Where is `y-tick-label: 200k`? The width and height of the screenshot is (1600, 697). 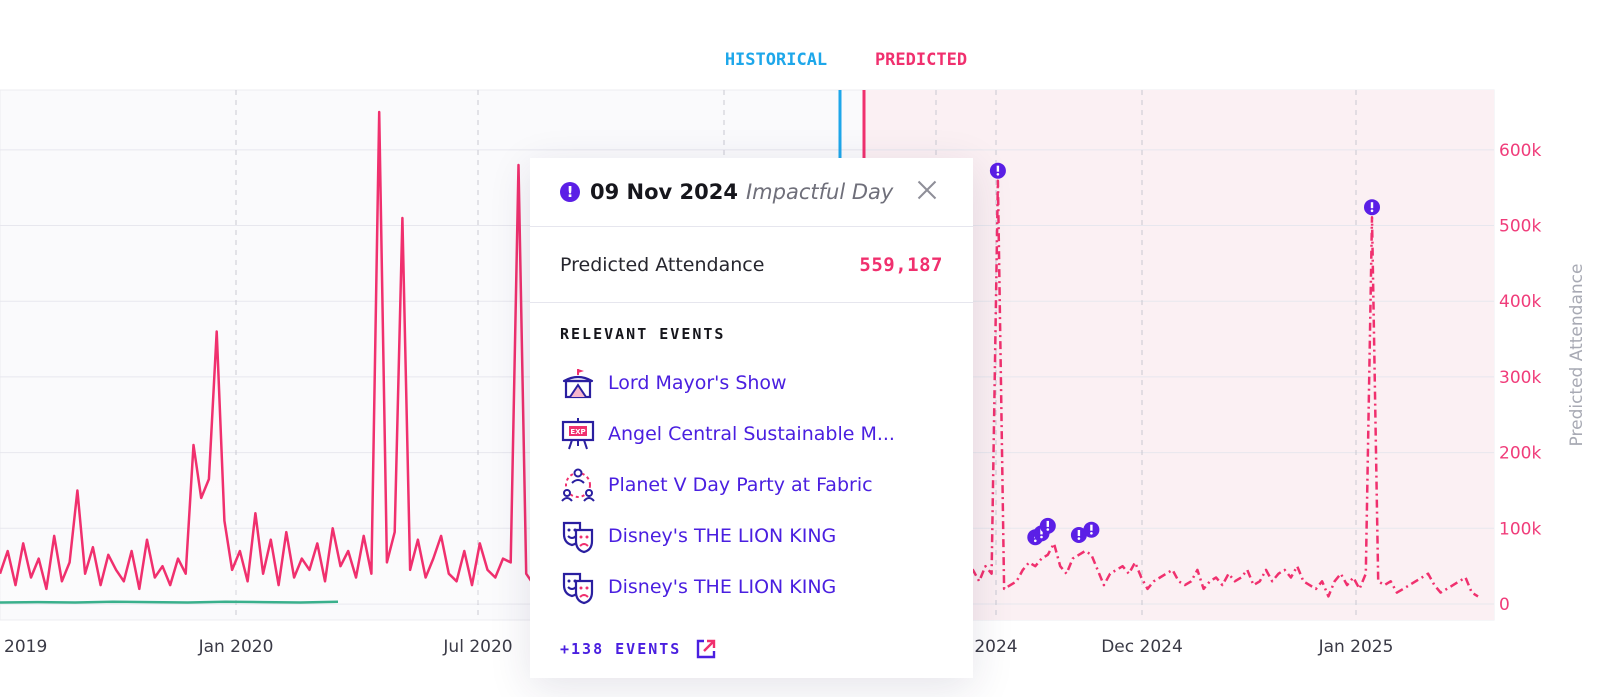 y-tick-label: 200k is located at coordinates (1520, 454).